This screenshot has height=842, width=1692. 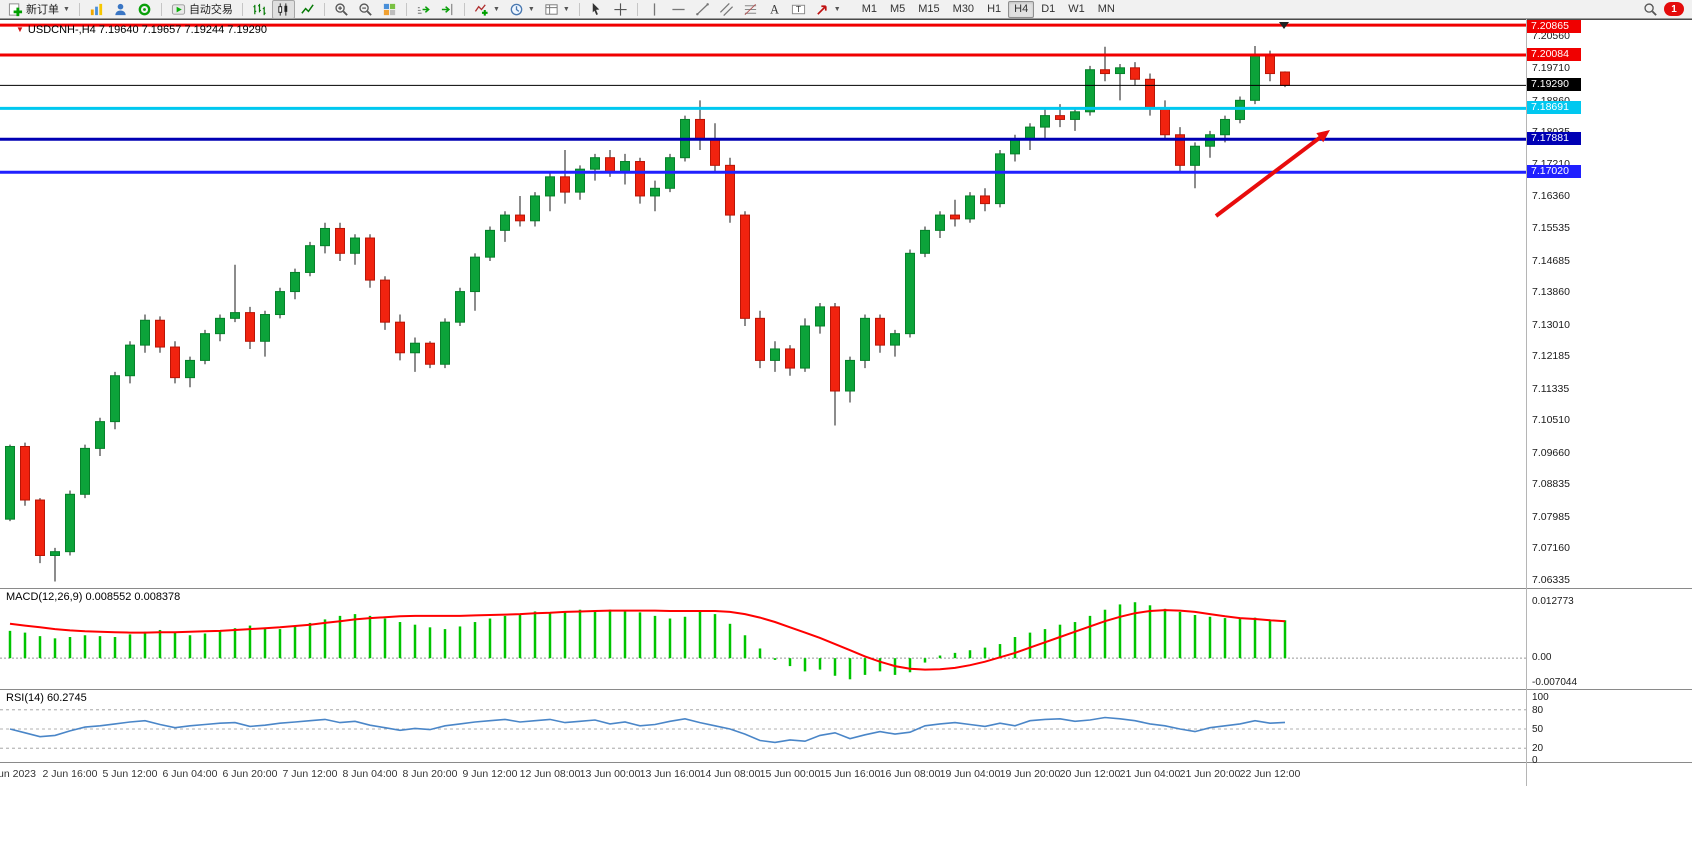 I want to click on price-axis-label: 7.16360, so click(x=1551, y=196).